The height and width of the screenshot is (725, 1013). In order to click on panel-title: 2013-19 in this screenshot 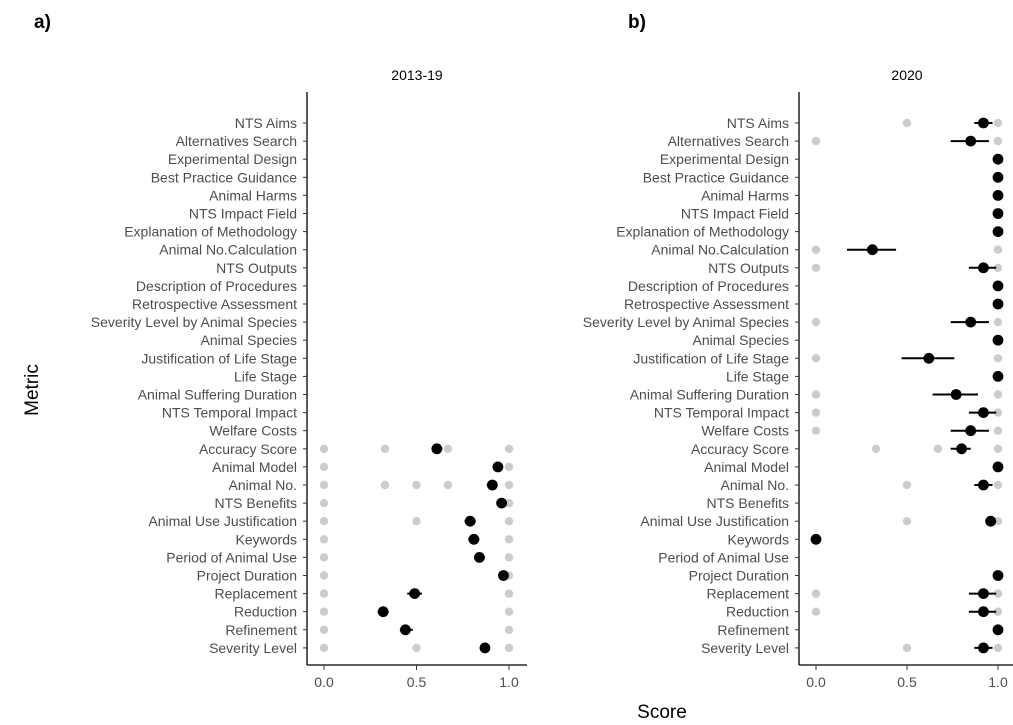, I will do `click(417, 75)`.